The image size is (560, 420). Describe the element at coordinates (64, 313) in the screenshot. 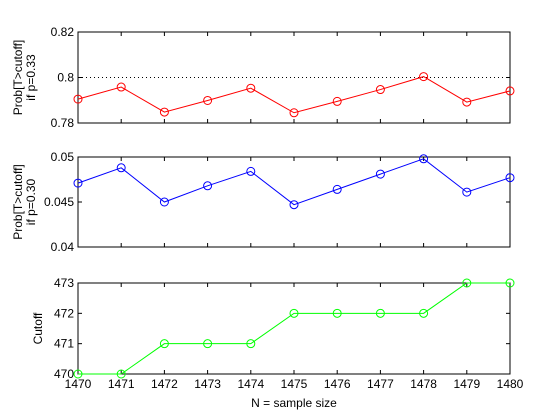

I see `y-tick-label: 472` at that location.